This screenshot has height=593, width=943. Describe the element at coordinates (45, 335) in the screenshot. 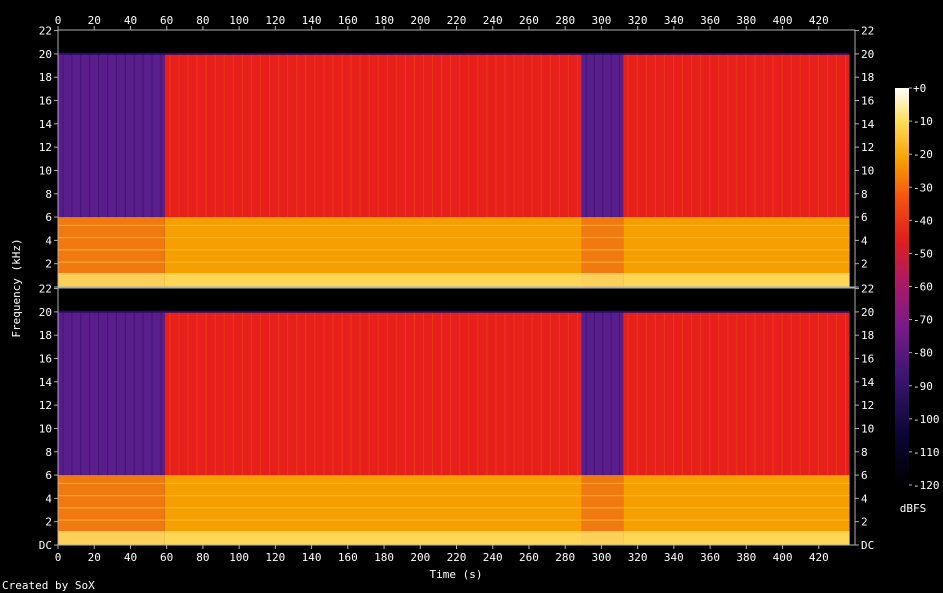

I see `y-tick-label: 18` at that location.